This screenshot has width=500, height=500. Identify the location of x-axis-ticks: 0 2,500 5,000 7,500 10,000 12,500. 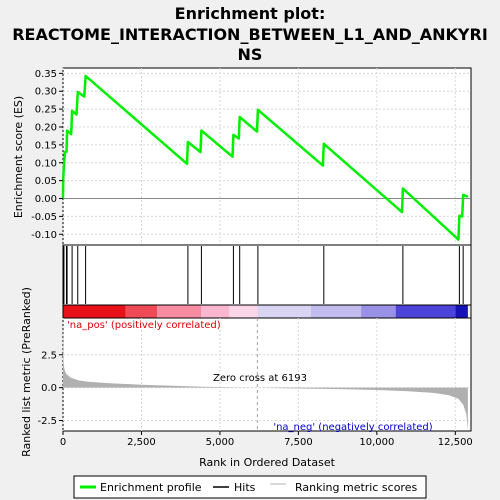
(266, 439).